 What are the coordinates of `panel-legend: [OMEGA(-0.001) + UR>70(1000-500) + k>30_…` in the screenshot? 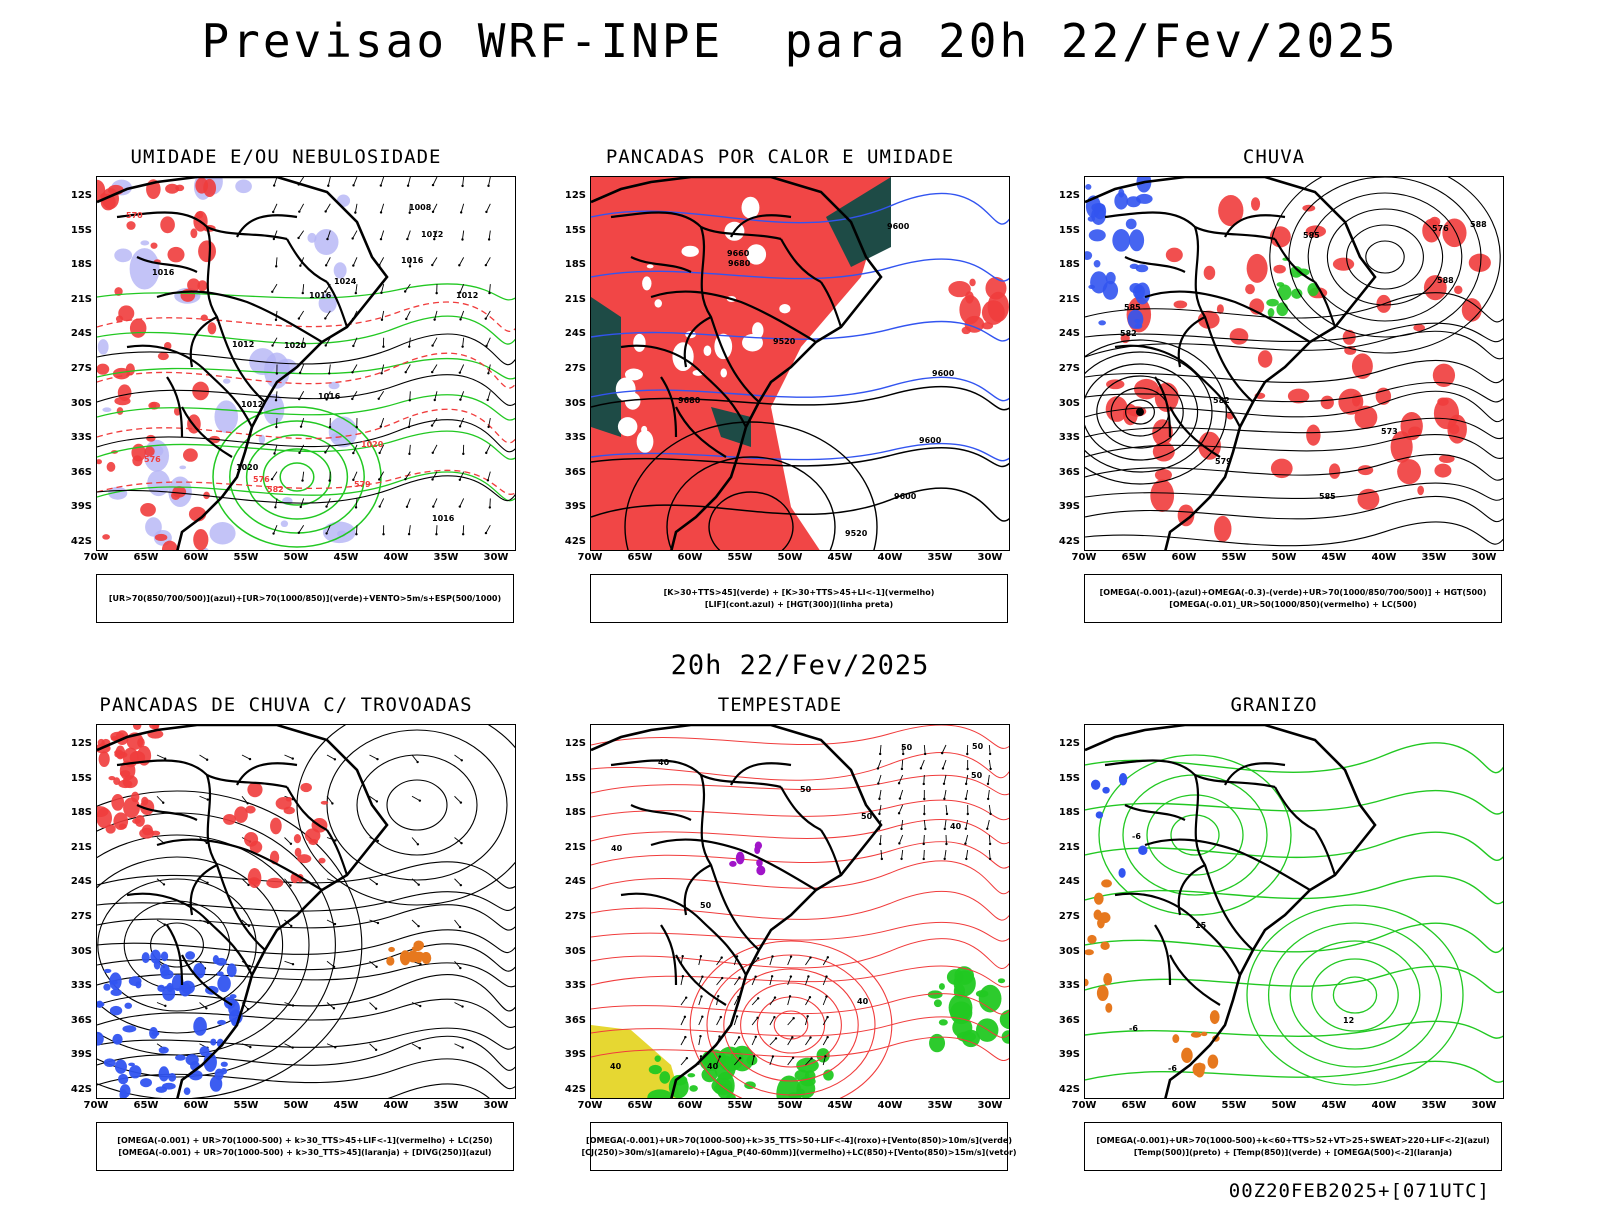 It's located at (305, 1146).